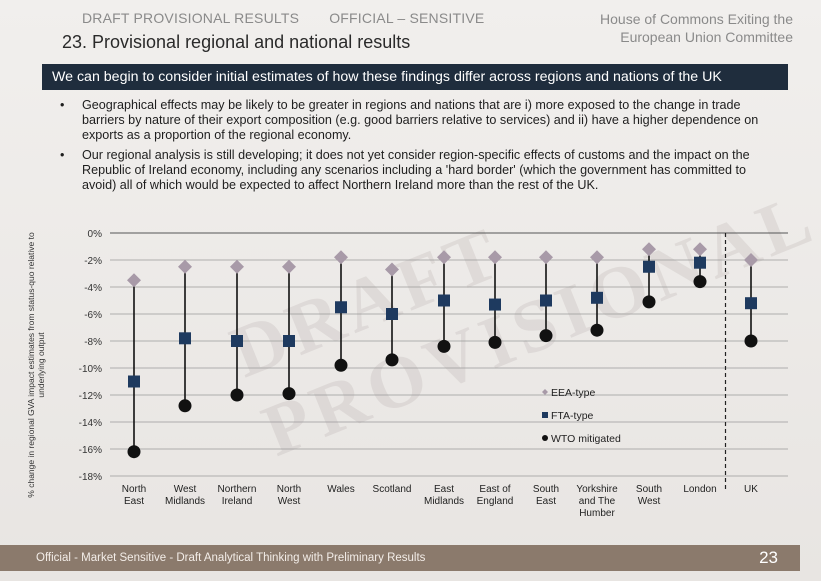  What do you see at coordinates (340, 489) in the screenshot?
I see `x-tick-label: Wales` at bounding box center [340, 489].